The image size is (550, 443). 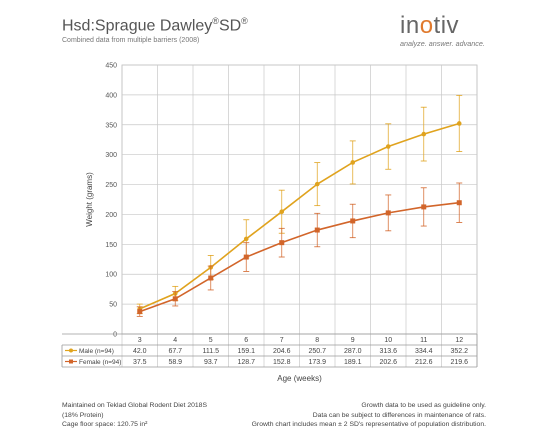 What do you see at coordinates (353, 351) in the screenshot?
I see `data-label: 287.0` at bounding box center [353, 351].